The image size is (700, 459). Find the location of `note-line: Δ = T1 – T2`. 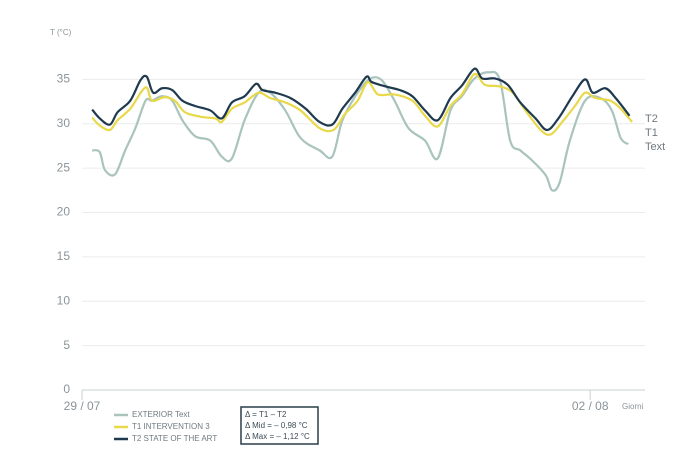

note-line: Δ = T1 – T2 is located at coordinates (266, 414).